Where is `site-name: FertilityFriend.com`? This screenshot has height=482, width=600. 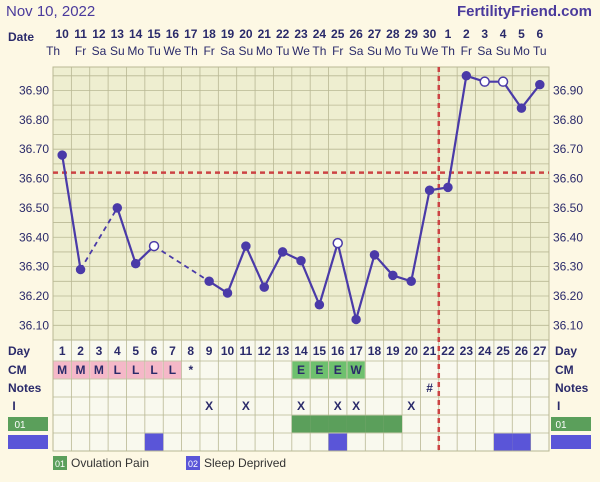 site-name: FertilityFriend.com is located at coordinates (524, 11).